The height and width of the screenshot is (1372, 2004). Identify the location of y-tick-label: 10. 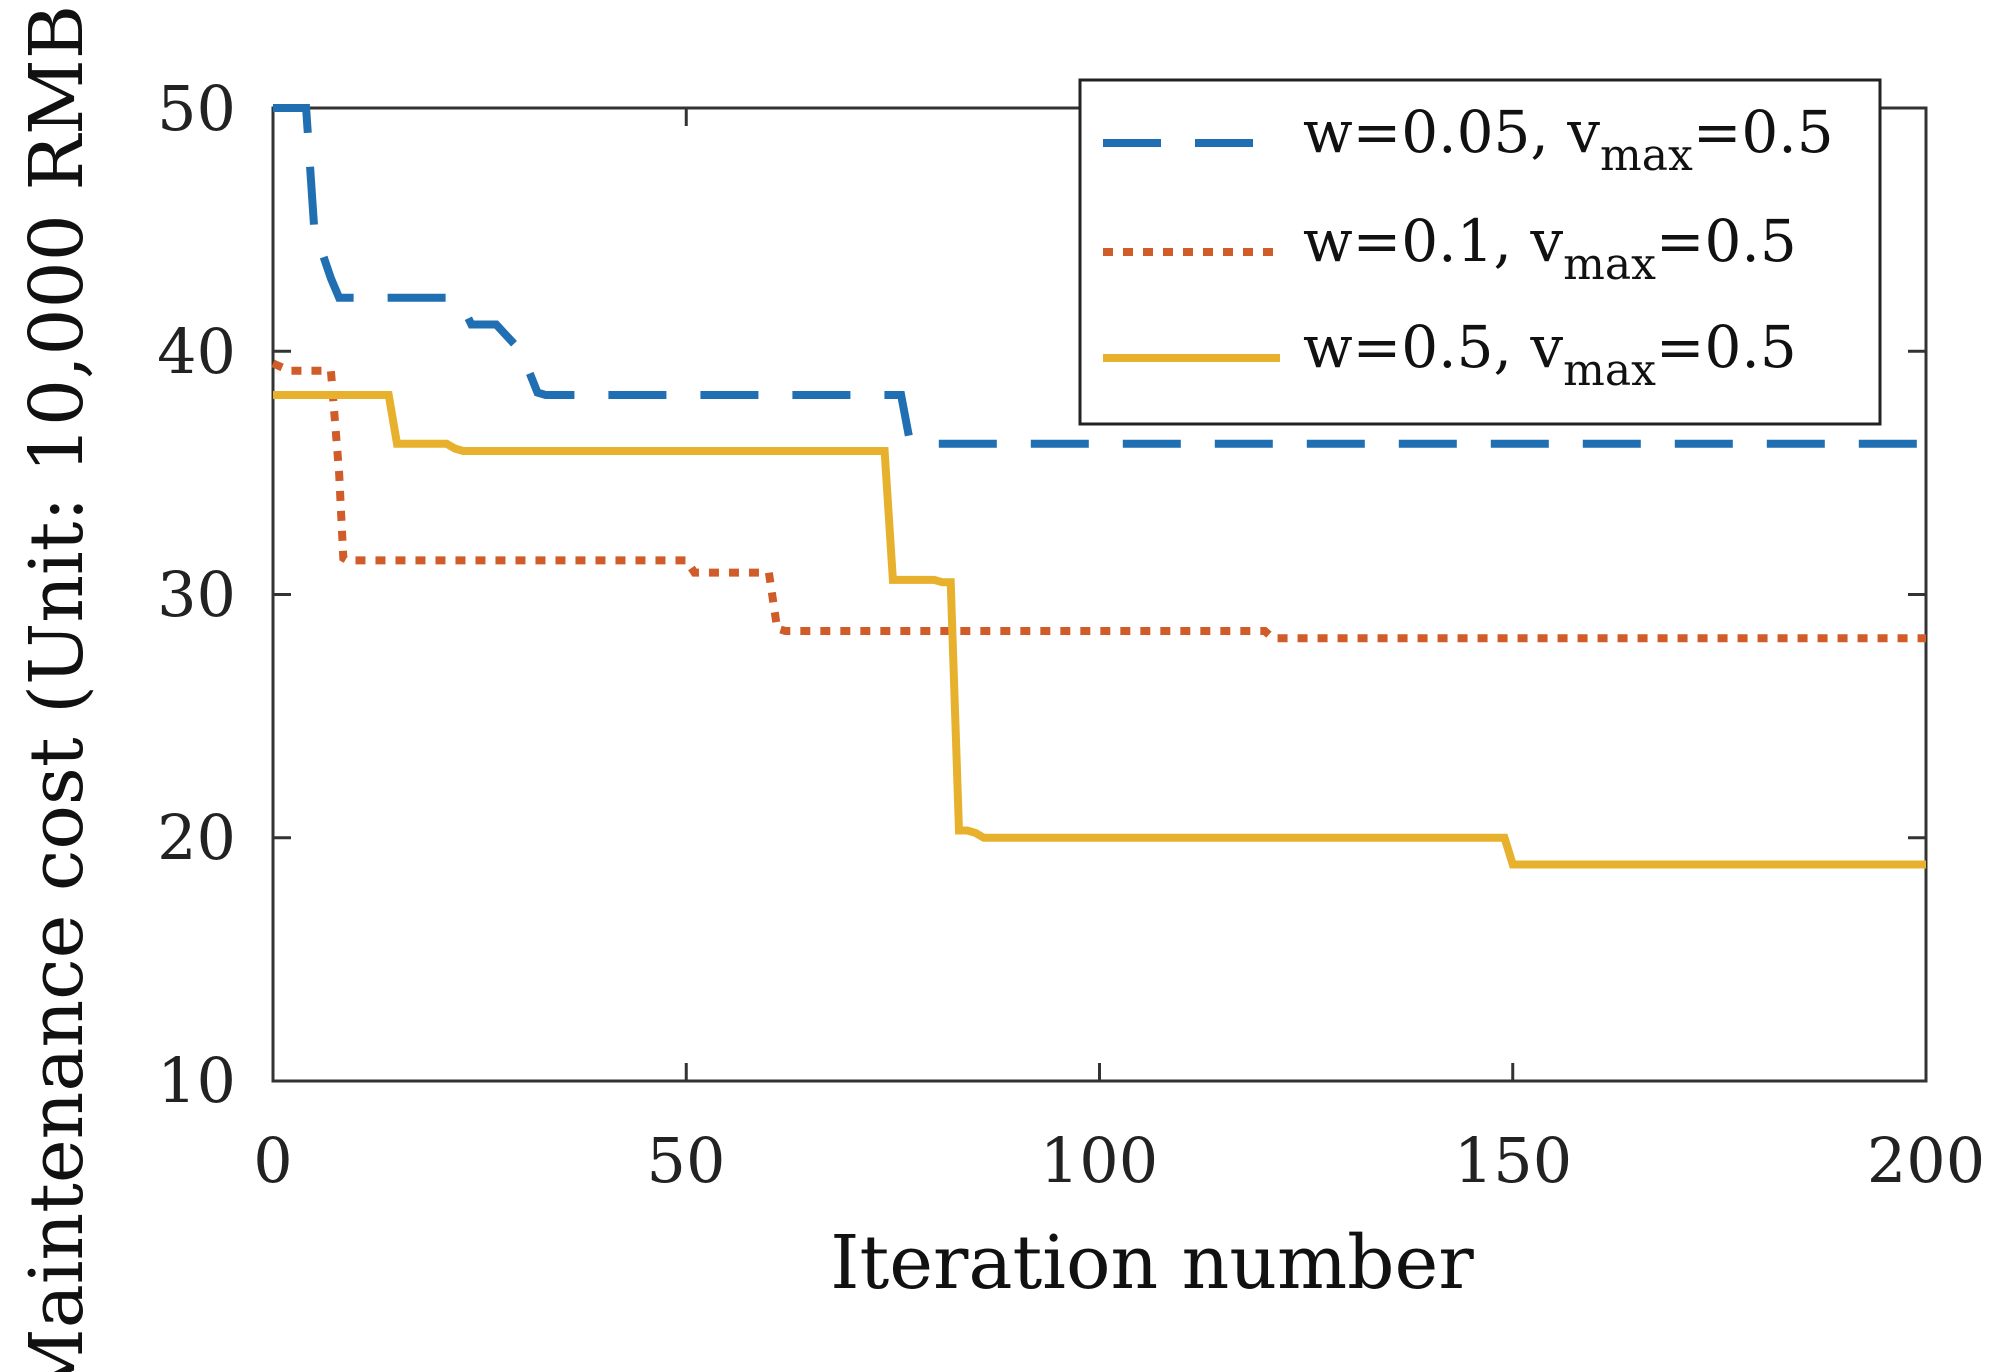
(196, 1080).